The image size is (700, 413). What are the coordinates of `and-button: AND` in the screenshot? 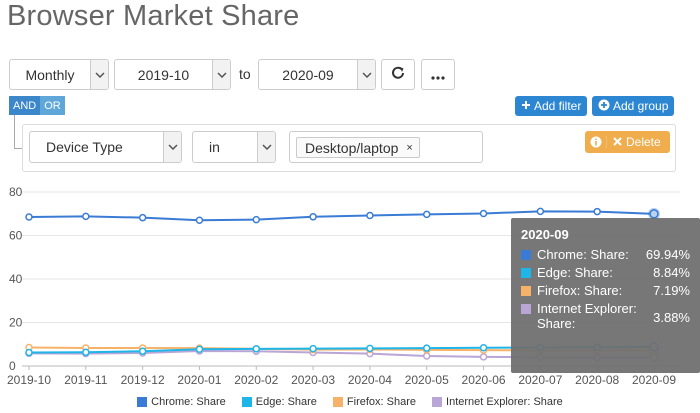 It's located at (25, 105).